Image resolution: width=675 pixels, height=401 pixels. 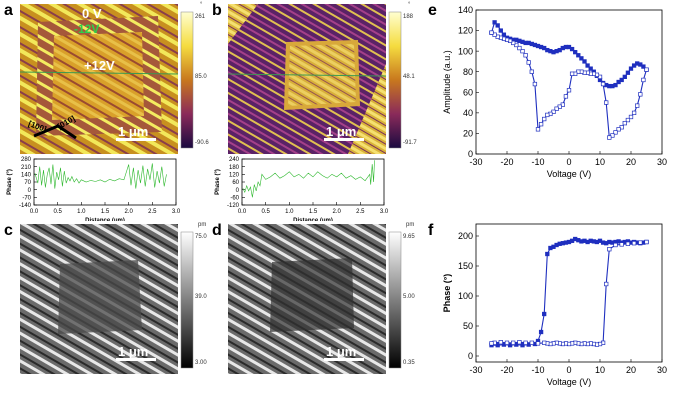 What do you see at coordinates (600, 370) in the screenshot?
I see `x-tick-label: 10` at bounding box center [600, 370].